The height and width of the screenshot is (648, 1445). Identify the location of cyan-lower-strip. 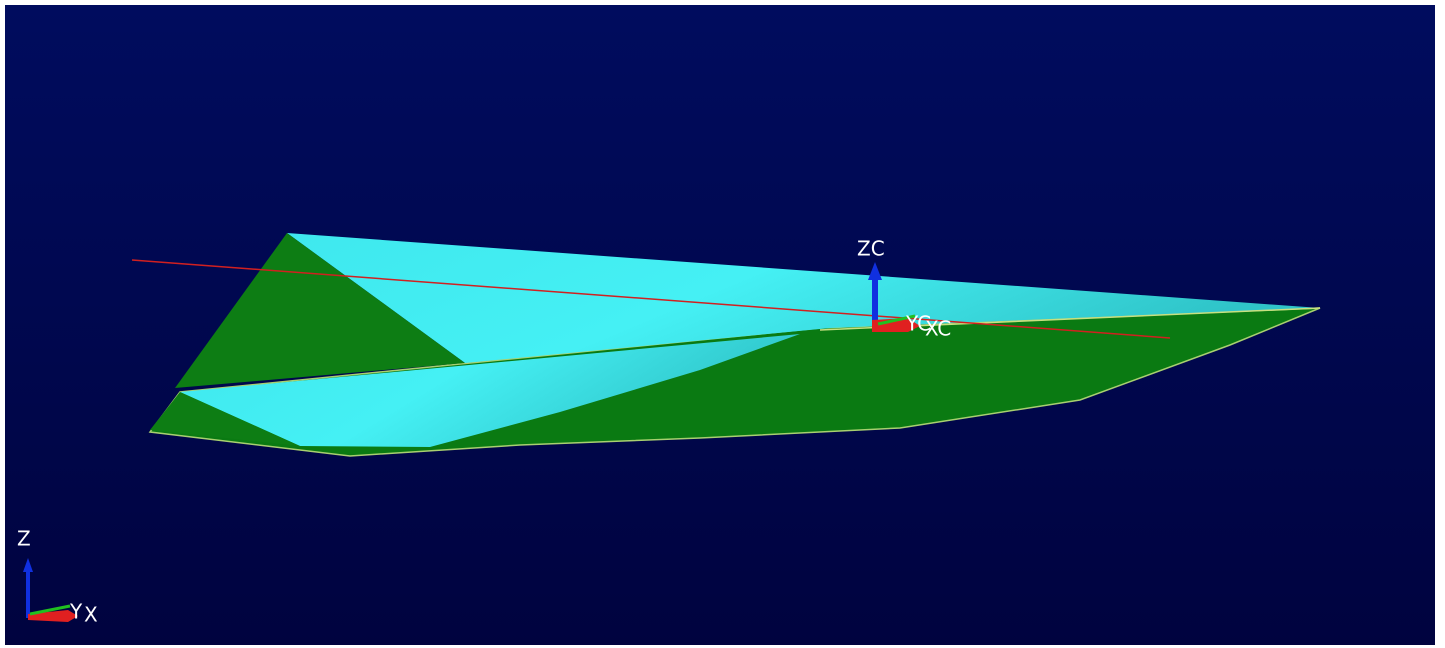
(490, 390).